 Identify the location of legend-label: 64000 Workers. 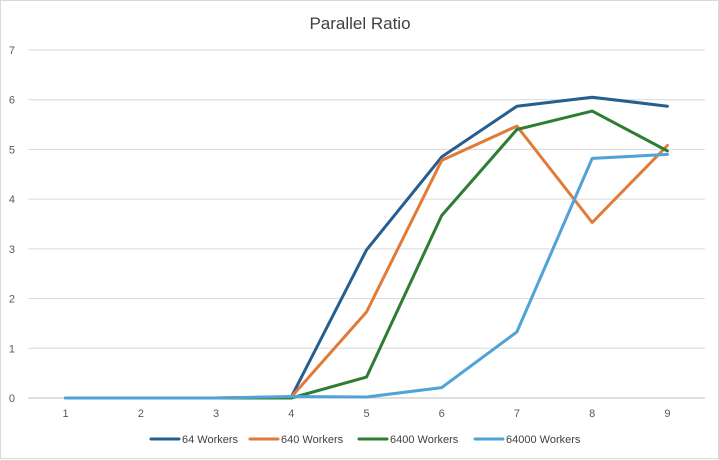
(543, 440).